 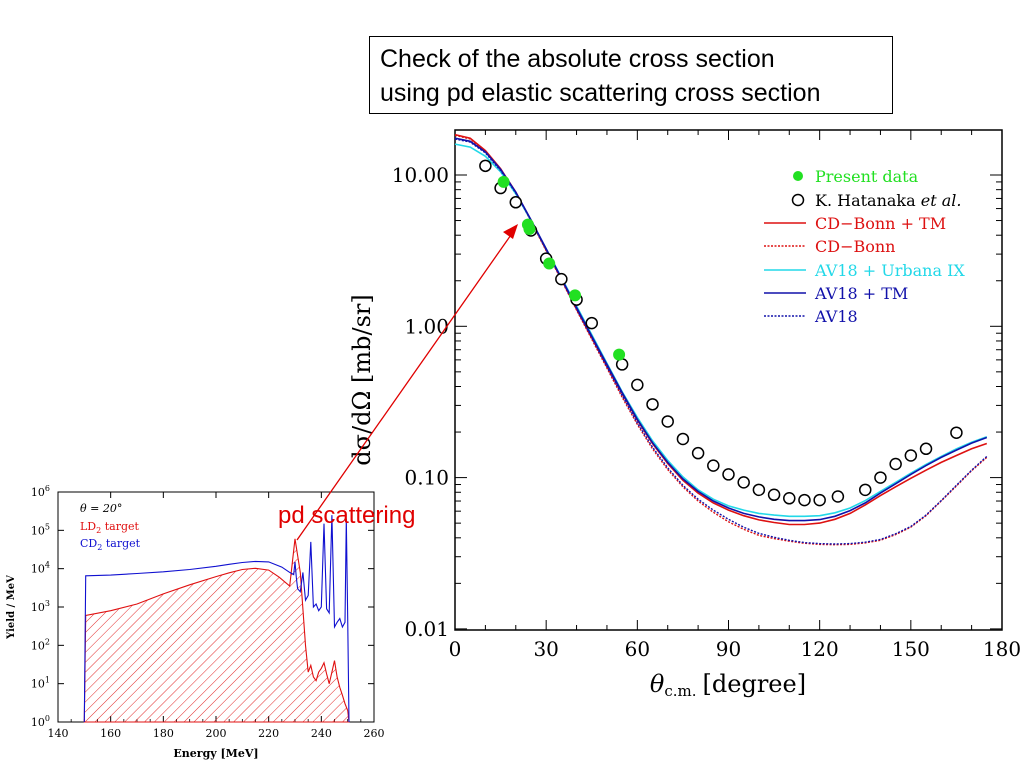 What do you see at coordinates (728, 649) in the screenshot?
I see `x-tick-label: 90` at bounding box center [728, 649].